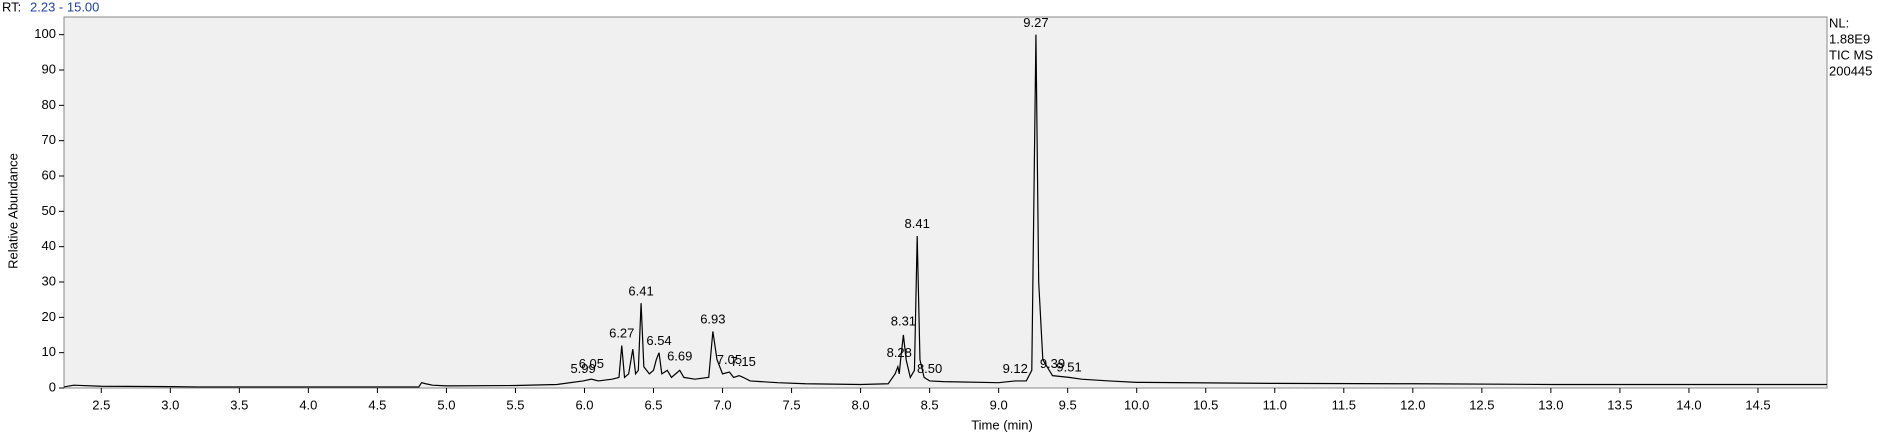 This screenshot has width=1879, height=437. I want to click on y-tick-label: 10, so click(49, 351).